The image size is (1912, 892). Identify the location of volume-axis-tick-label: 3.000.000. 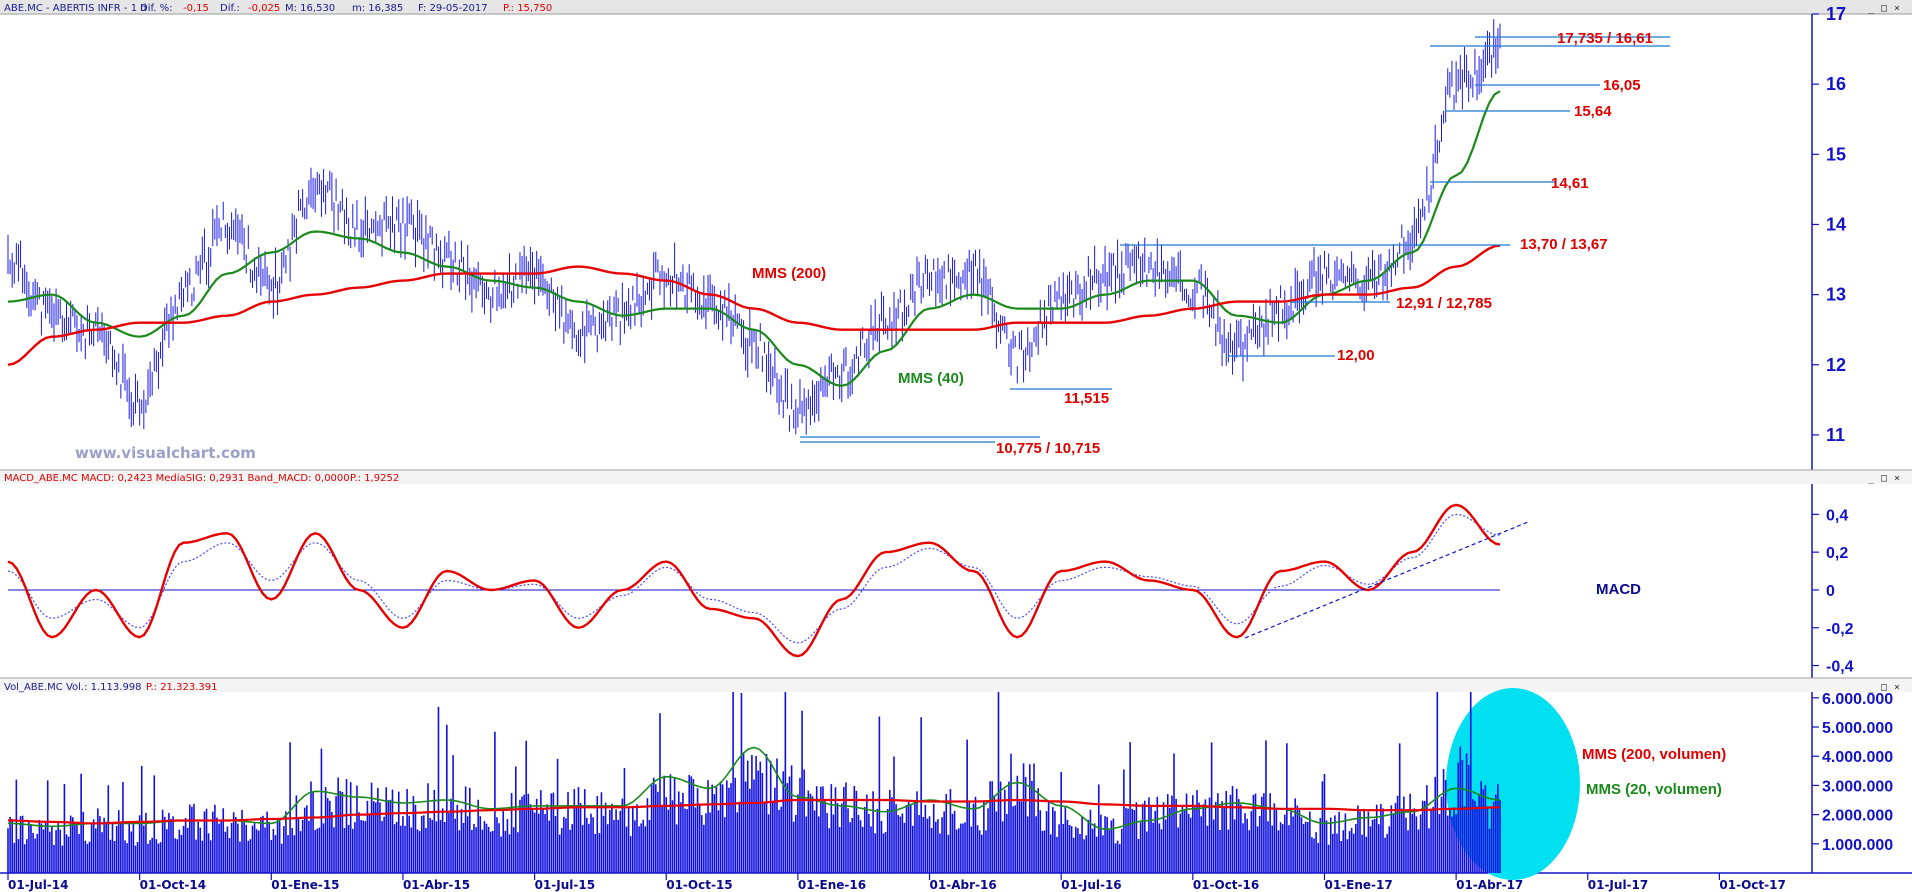
(1857, 786).